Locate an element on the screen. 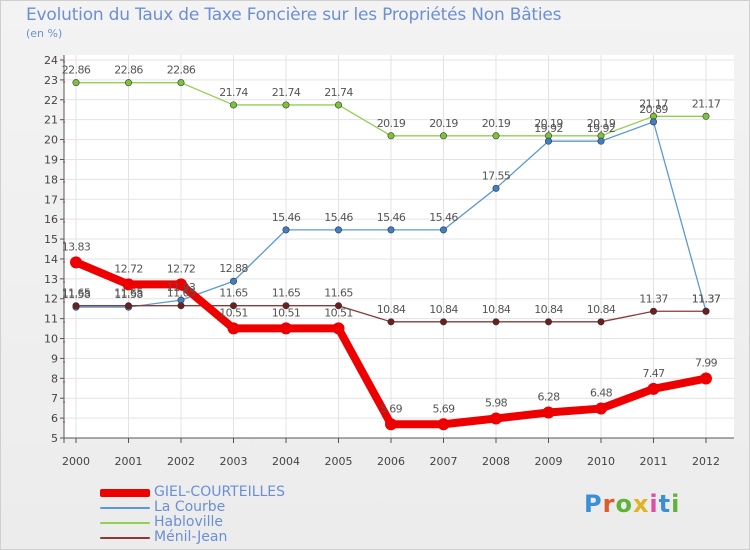  data-label: 6.48 is located at coordinates (601, 393).